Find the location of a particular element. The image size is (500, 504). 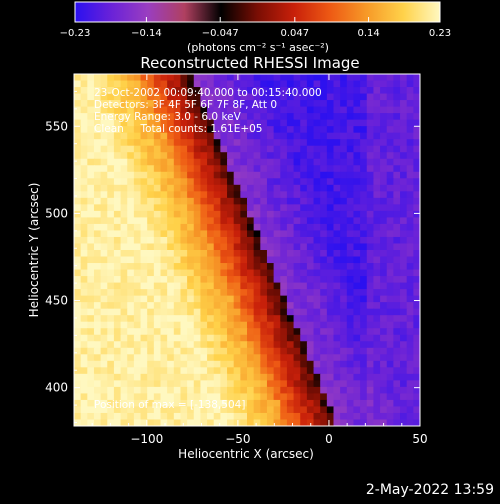

colorbar-units: (photons cm⁻² s⁻¹ asec⁻²) is located at coordinates (258, 47).